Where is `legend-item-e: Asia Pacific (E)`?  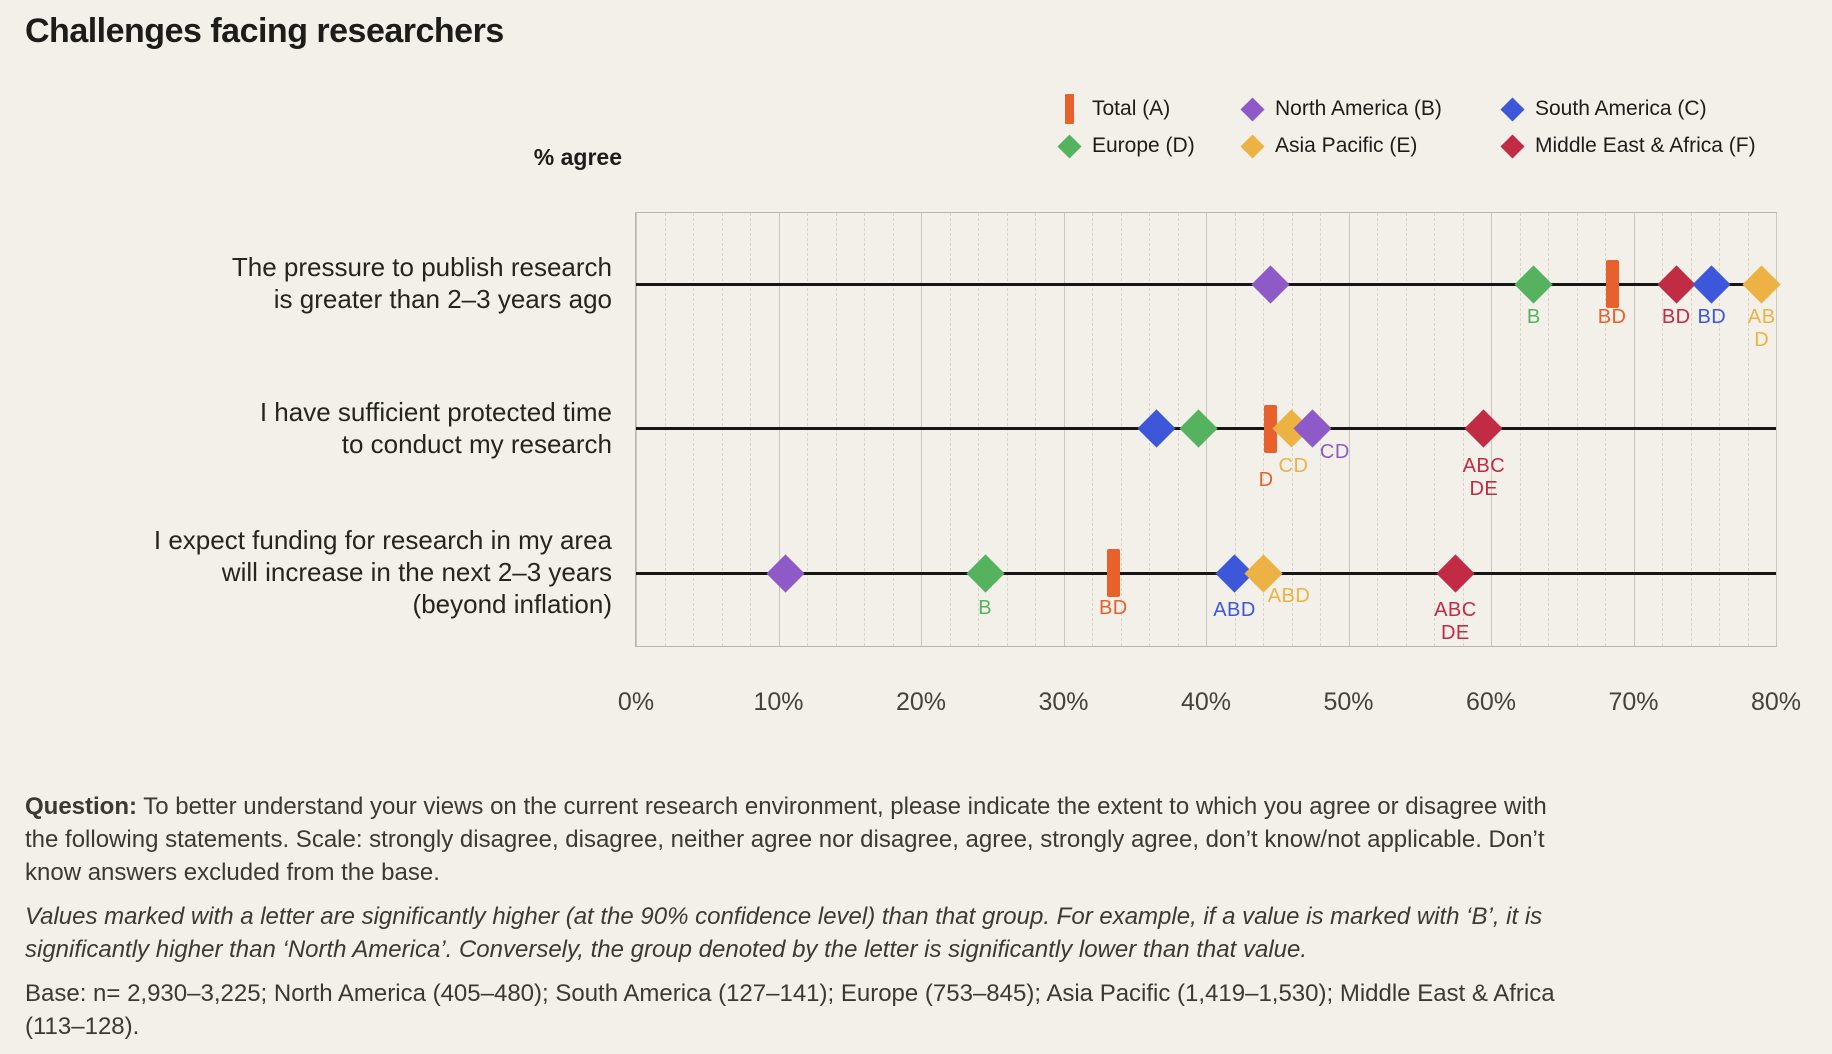 legend-item-e: Asia Pacific (E) is located at coordinates (1370, 146).